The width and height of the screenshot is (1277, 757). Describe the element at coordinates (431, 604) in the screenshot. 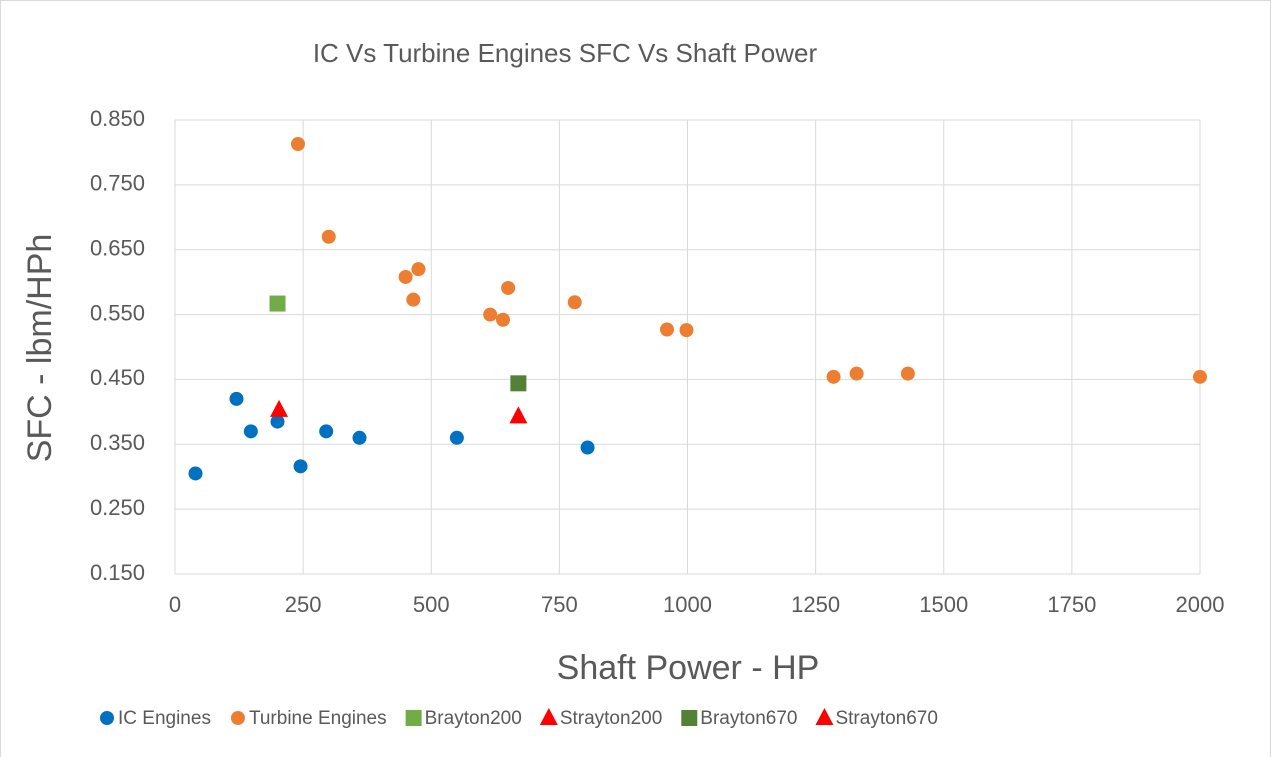

I see `x-tick-label: 500` at that location.